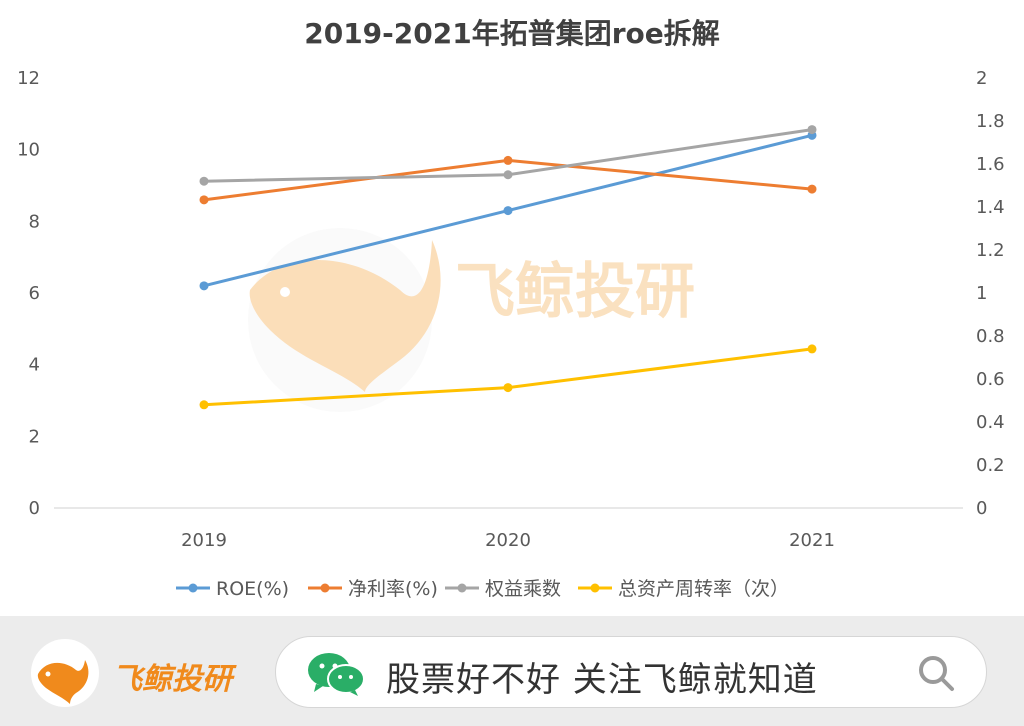 Image resolution: width=1024 pixels, height=726 pixels. I want to click on y-right-tick-label: 0, so click(981, 508).